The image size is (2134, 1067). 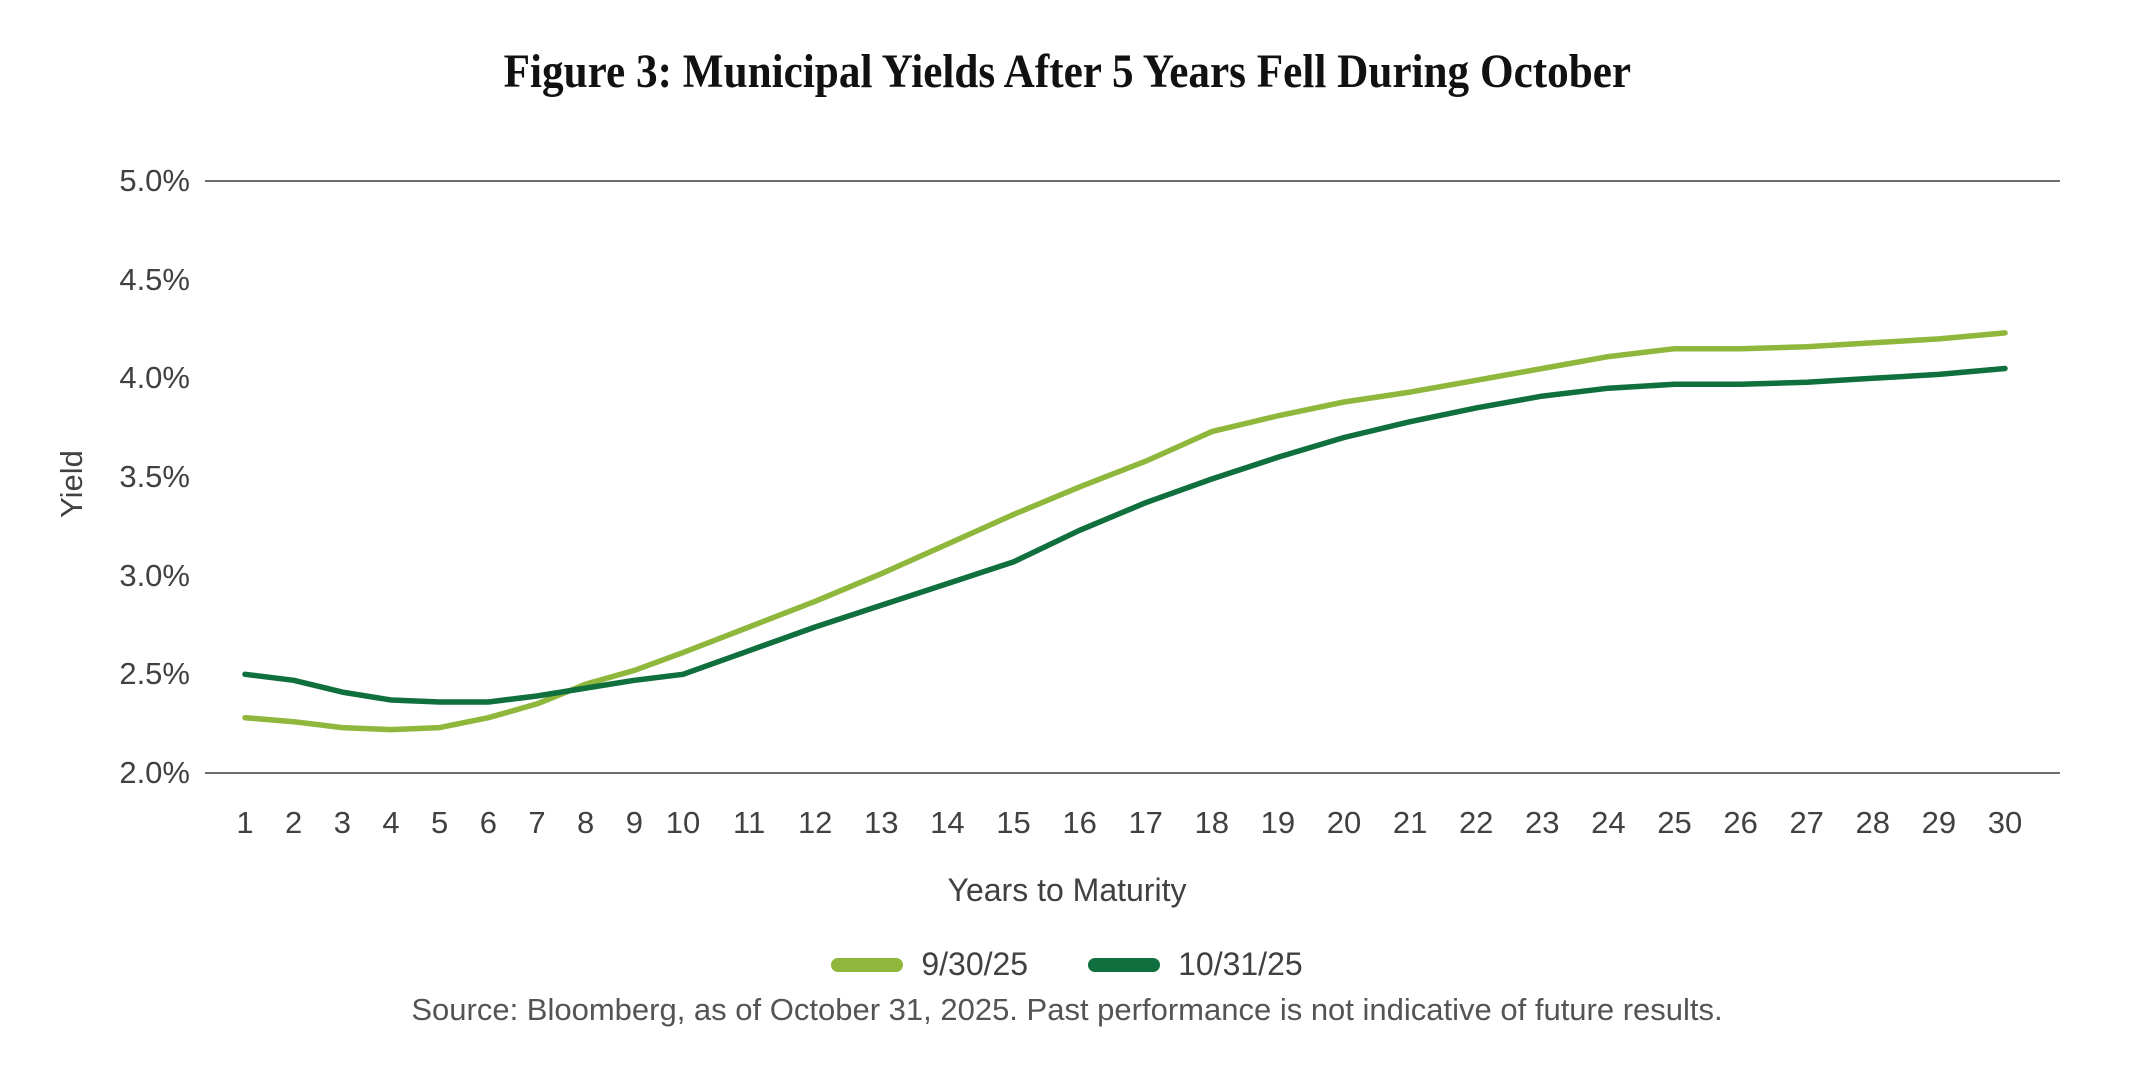 What do you see at coordinates (1740, 822) in the screenshot?
I see `x-tick-label: 26` at bounding box center [1740, 822].